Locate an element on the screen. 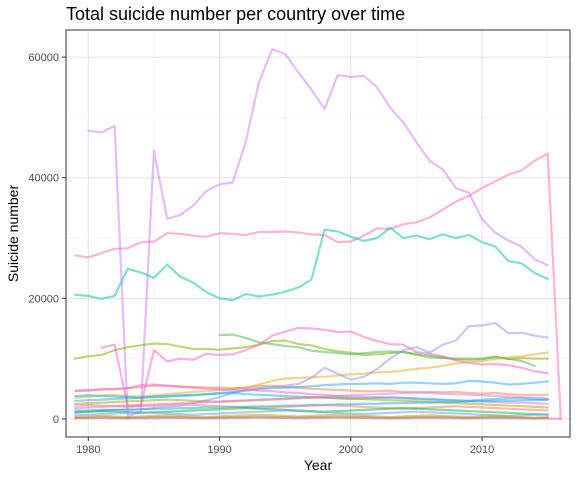 The height and width of the screenshot is (485, 576). y-tick-label: 40000 is located at coordinates (43, 179).